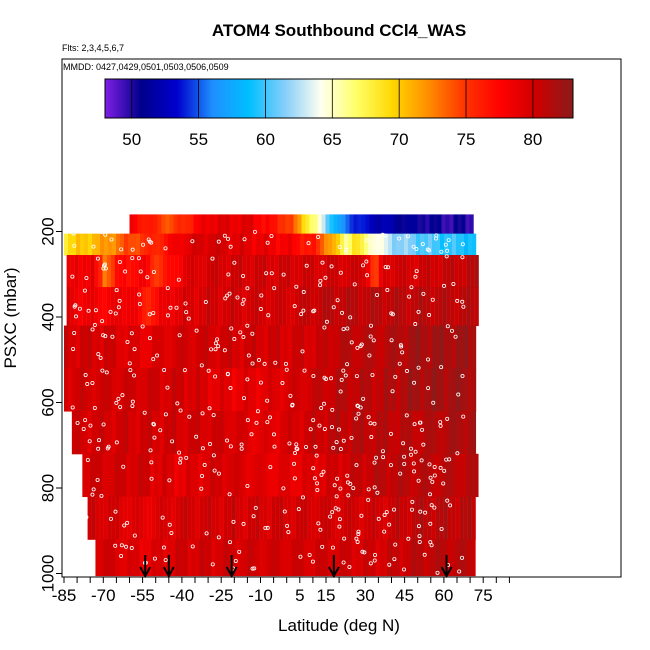 This screenshot has height=650, width=650. Describe the element at coordinates (146, 67) in the screenshot. I see `dates-label: MMDD: 0427,0429,0501,0503,0506,0509` at that location.